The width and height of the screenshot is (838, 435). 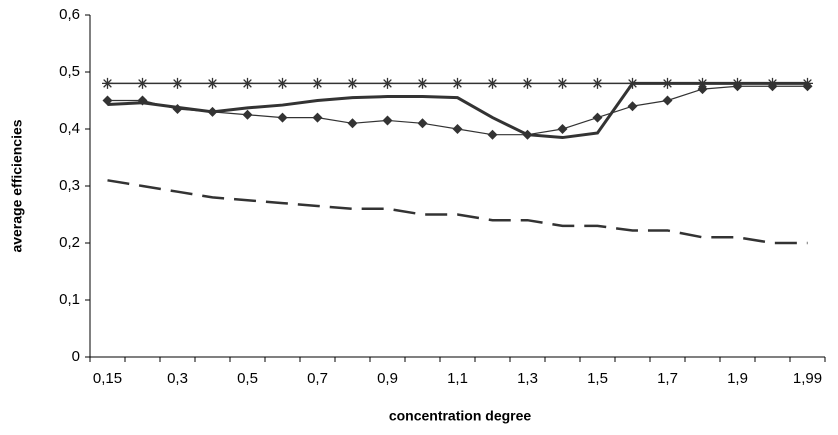 I want to click on x-tick-label: 1,9, so click(x=737, y=378).